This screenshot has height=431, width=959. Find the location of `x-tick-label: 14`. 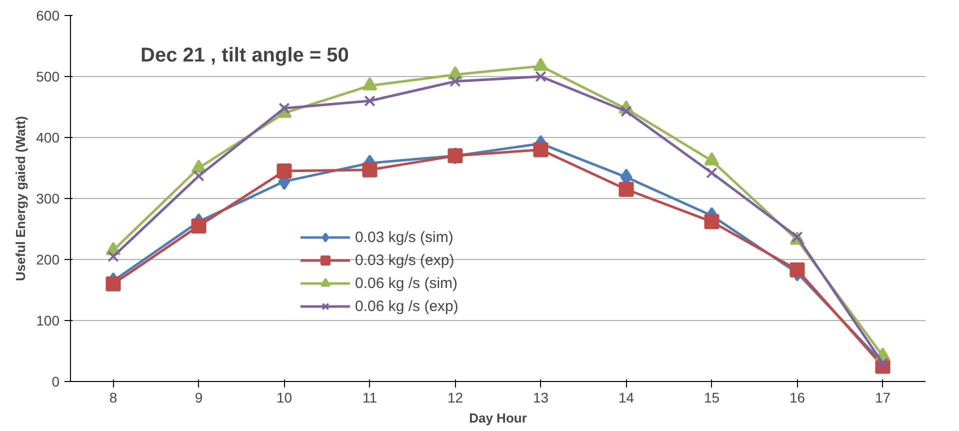

x-tick-label: 14 is located at coordinates (626, 398).